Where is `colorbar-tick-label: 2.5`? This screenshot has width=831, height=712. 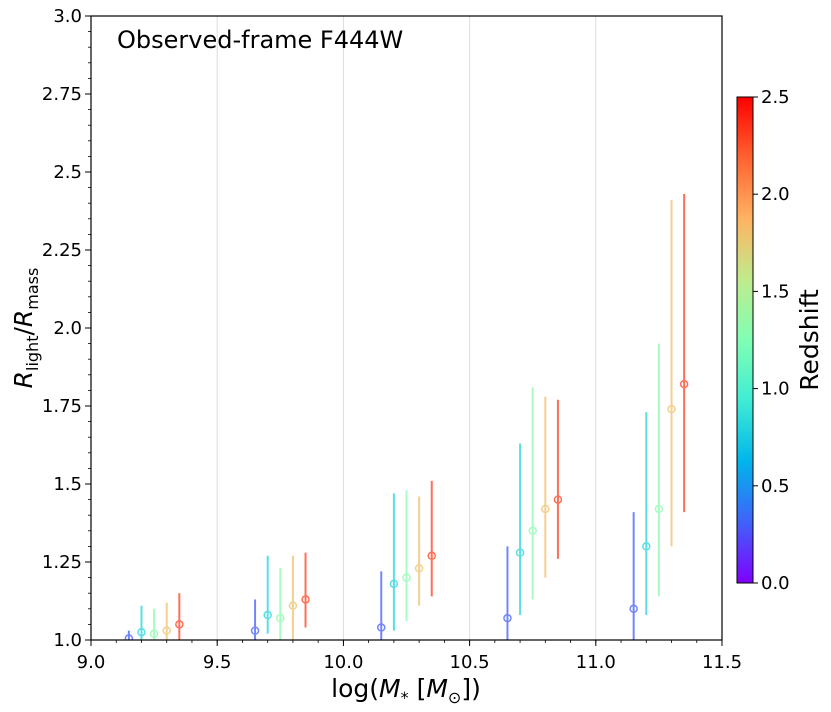 colorbar-tick-label: 2.5 is located at coordinates (775, 97).